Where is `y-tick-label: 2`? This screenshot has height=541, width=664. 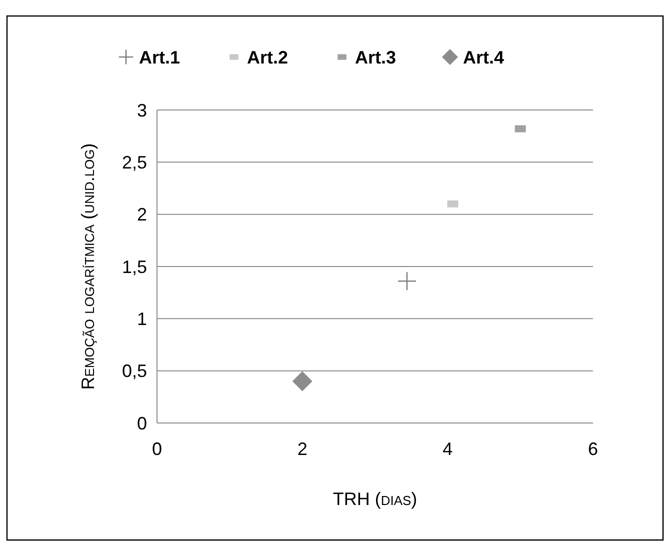 y-tick-label: 2 is located at coordinates (141, 214).